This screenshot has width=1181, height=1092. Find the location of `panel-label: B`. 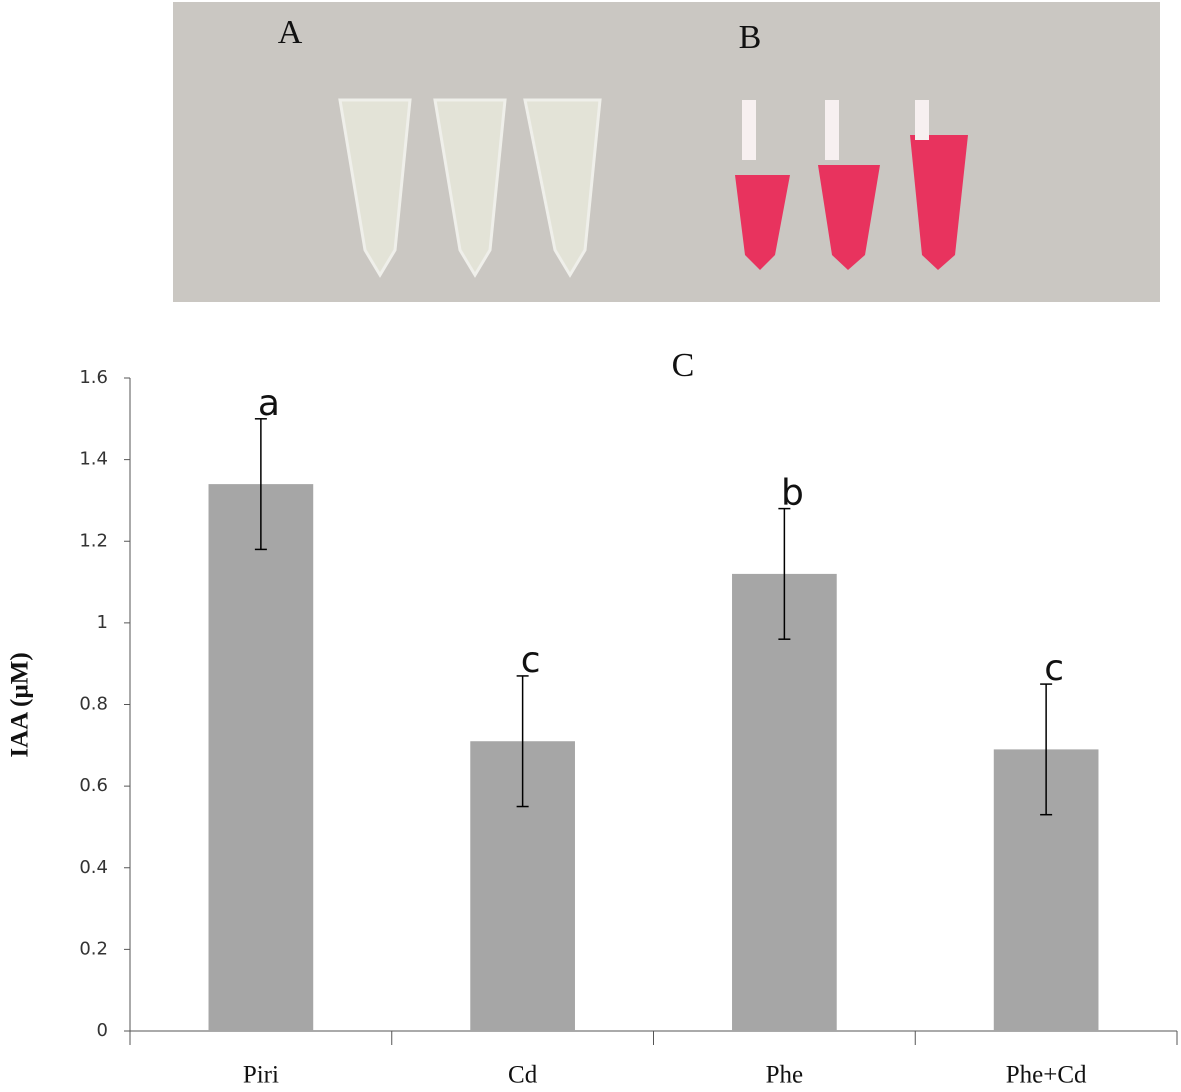

panel-label: B is located at coordinates (750, 37).